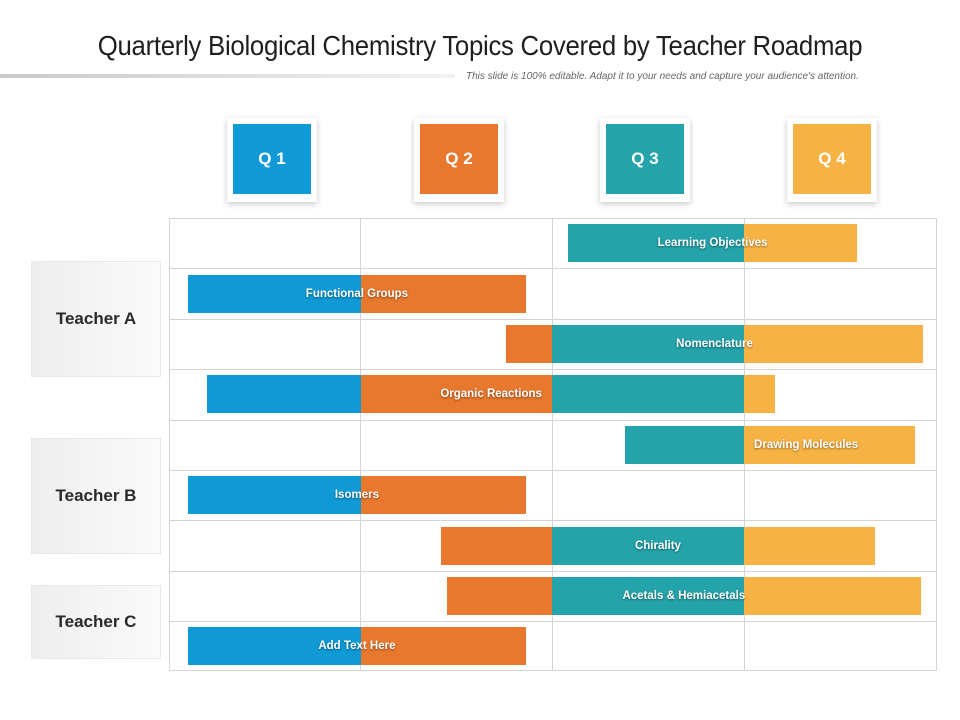 The height and width of the screenshot is (720, 960). I want to click on quarter-label-q2: Q 2, so click(459, 159).